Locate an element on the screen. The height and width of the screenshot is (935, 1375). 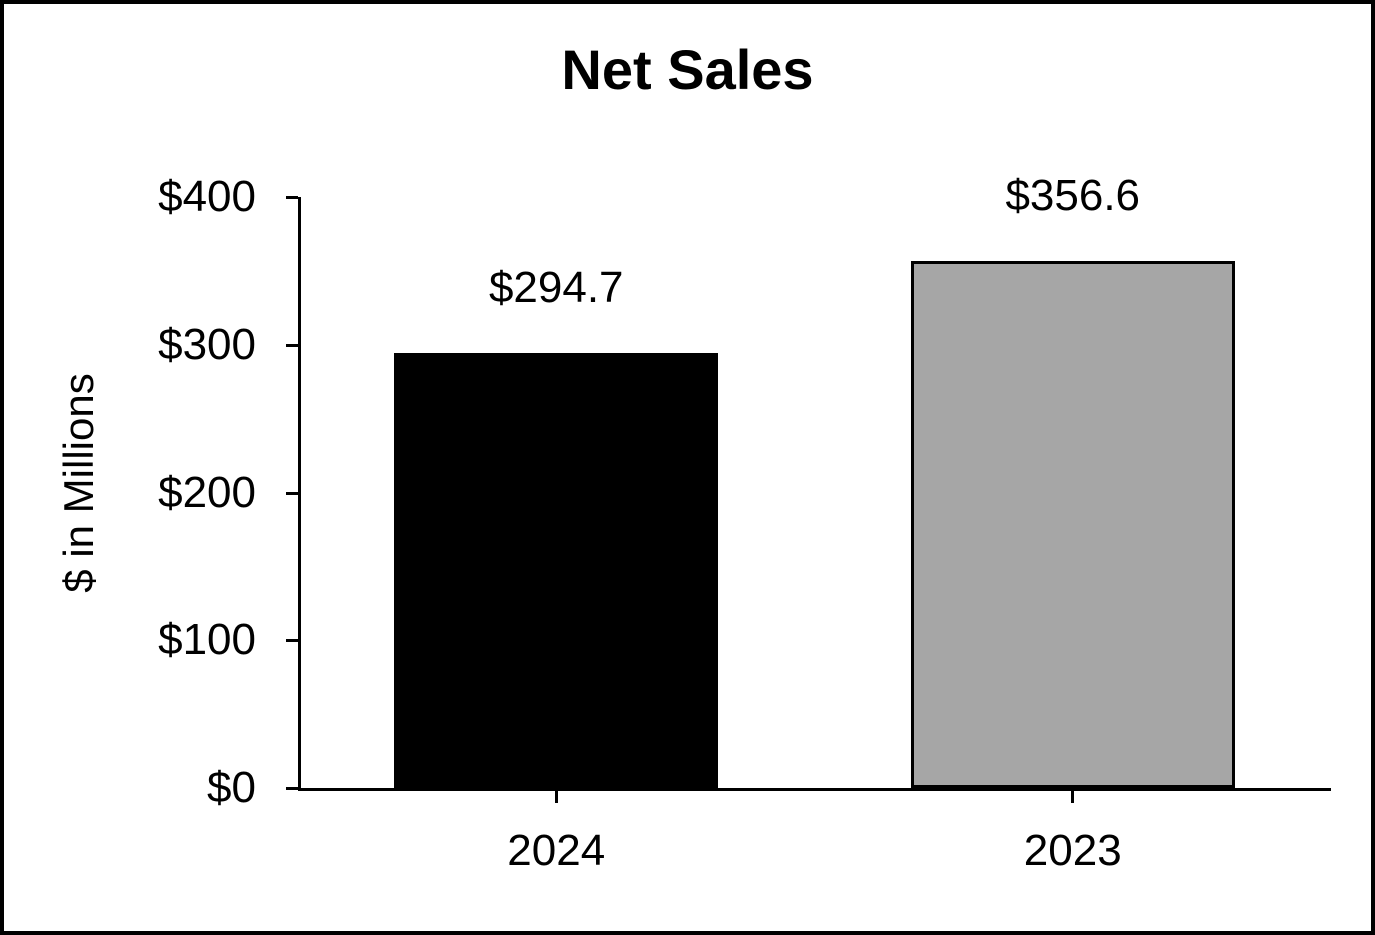
bar-value-label: $356.6 is located at coordinates (1073, 196).